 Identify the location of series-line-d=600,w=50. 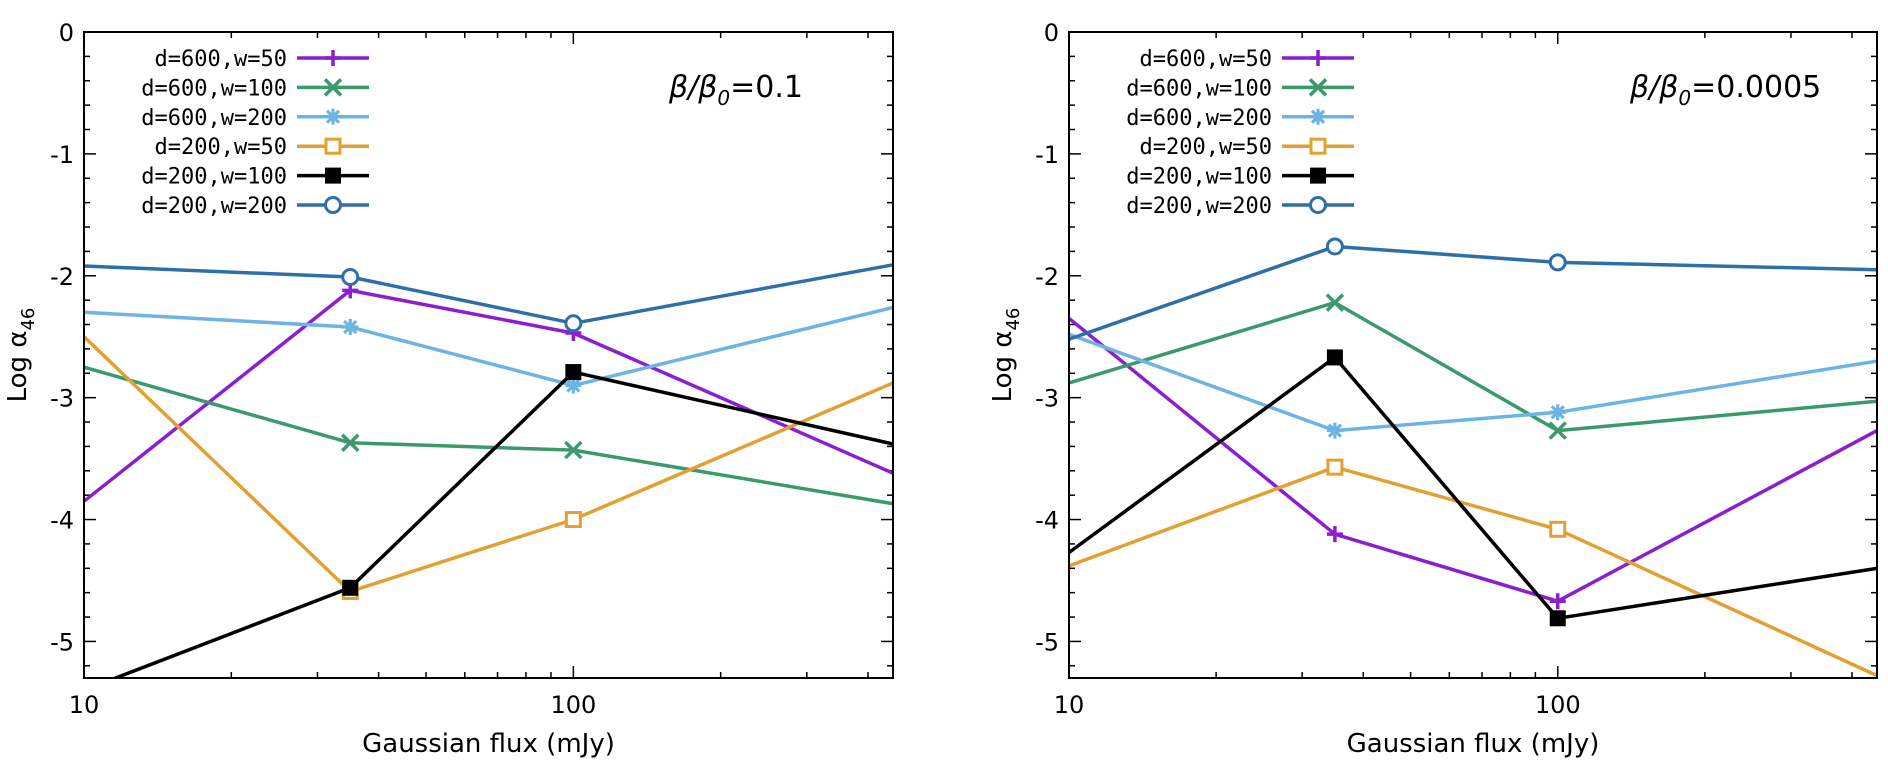
(488, 395).